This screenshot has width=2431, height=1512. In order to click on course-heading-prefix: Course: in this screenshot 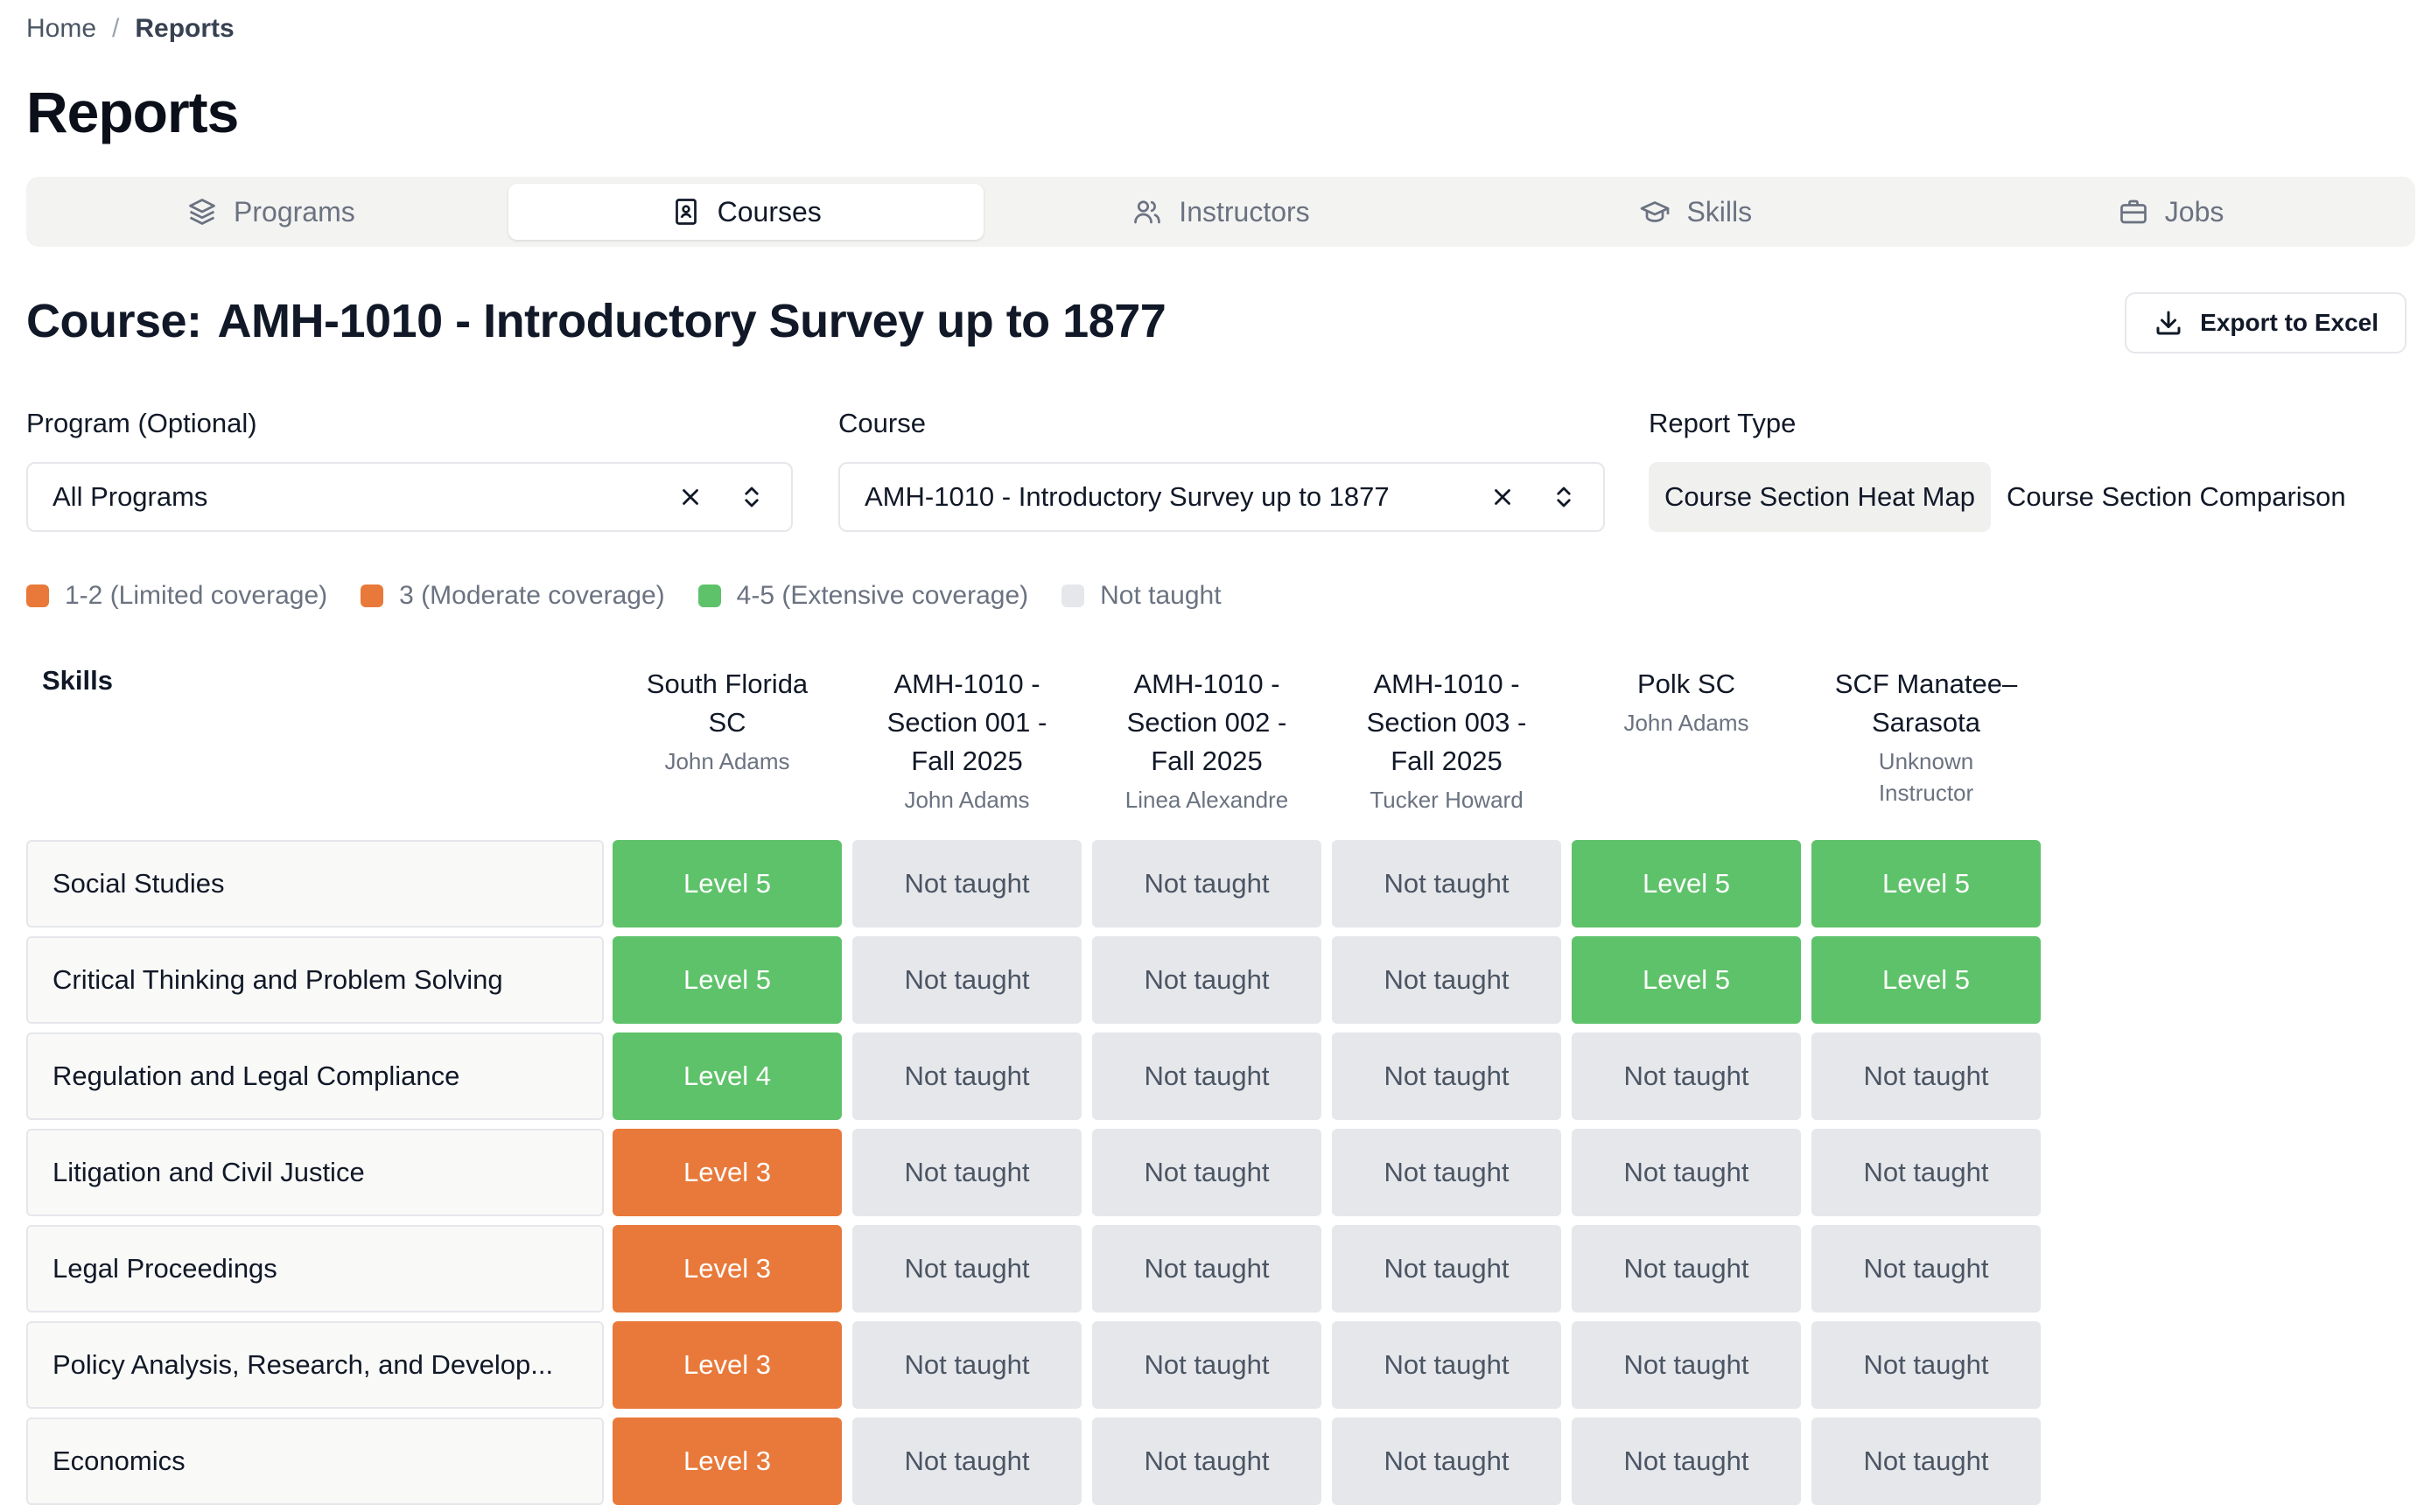, I will do `click(114, 321)`.